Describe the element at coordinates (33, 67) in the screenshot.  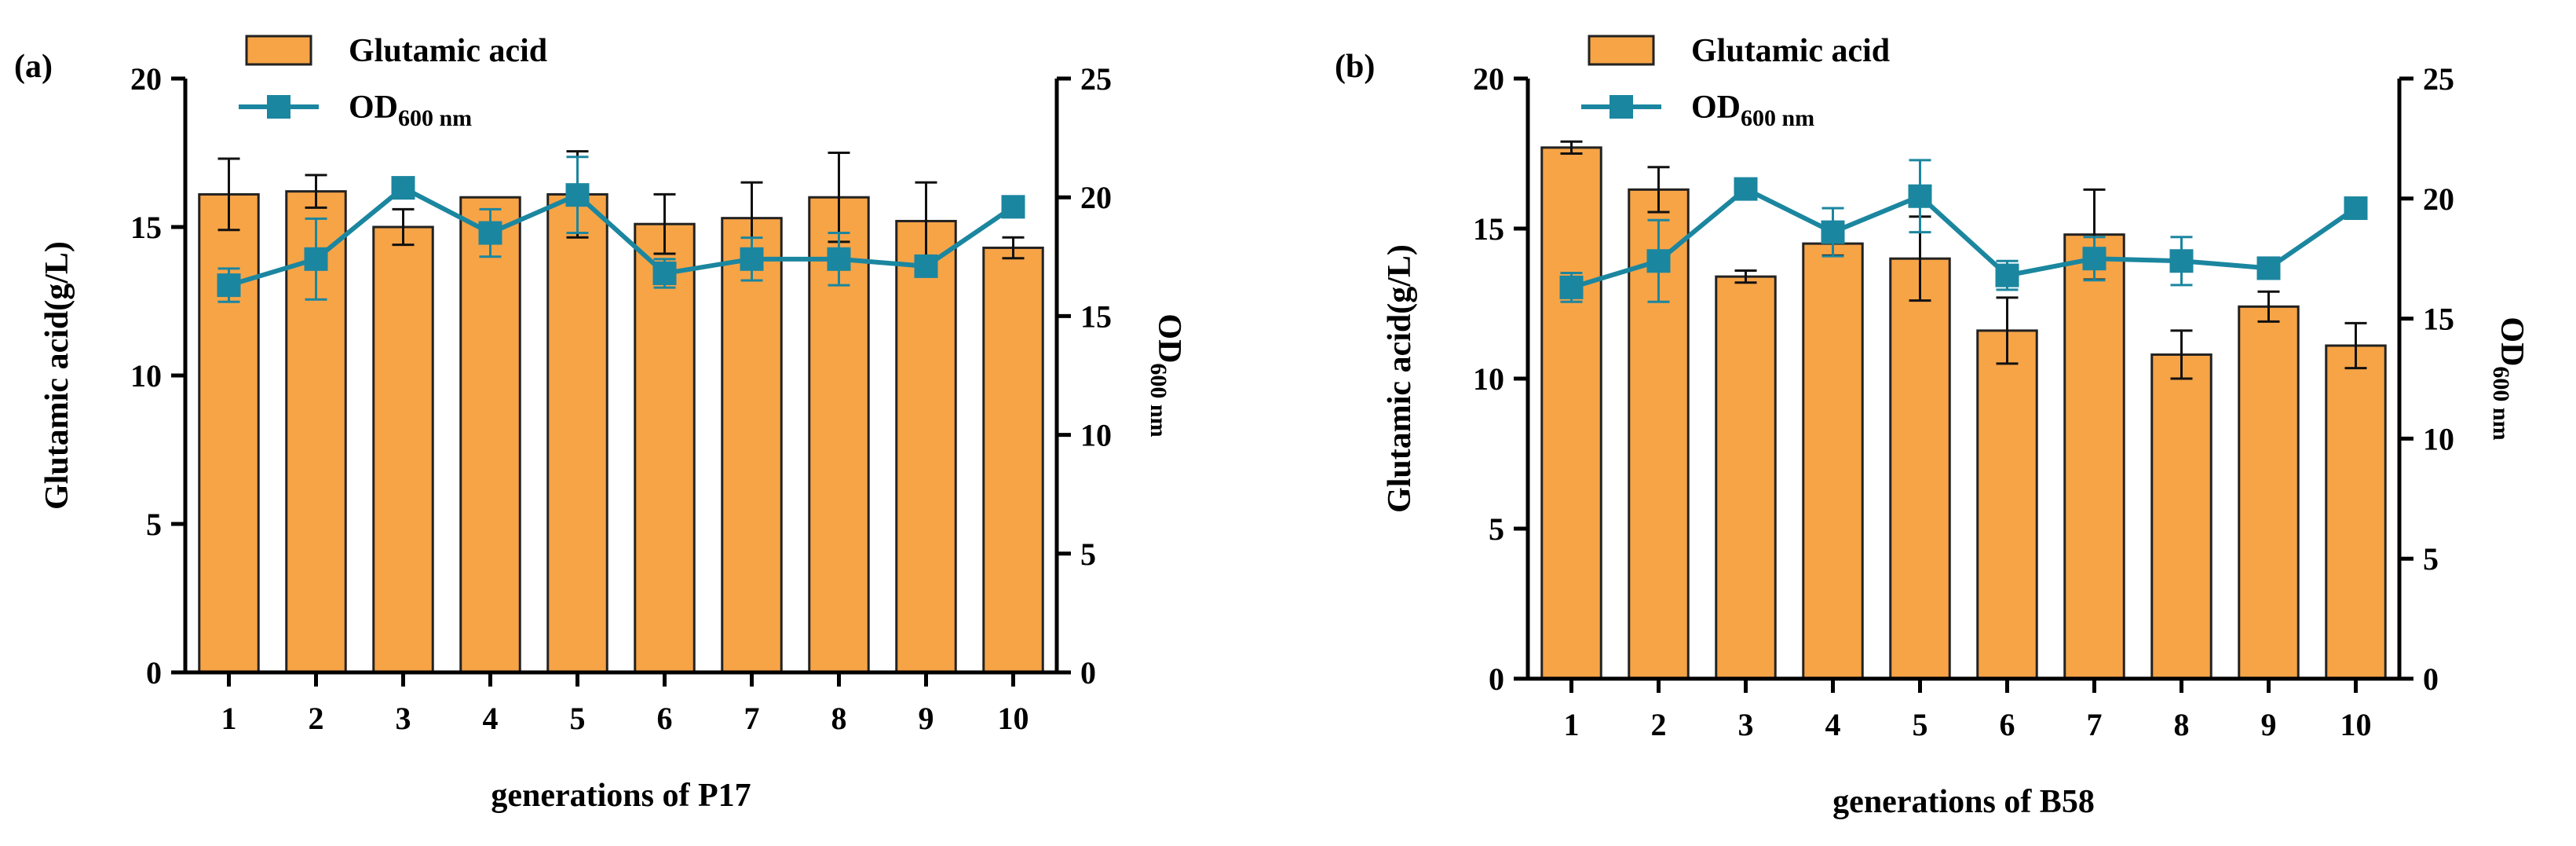
I see `panel-label: (a)` at that location.